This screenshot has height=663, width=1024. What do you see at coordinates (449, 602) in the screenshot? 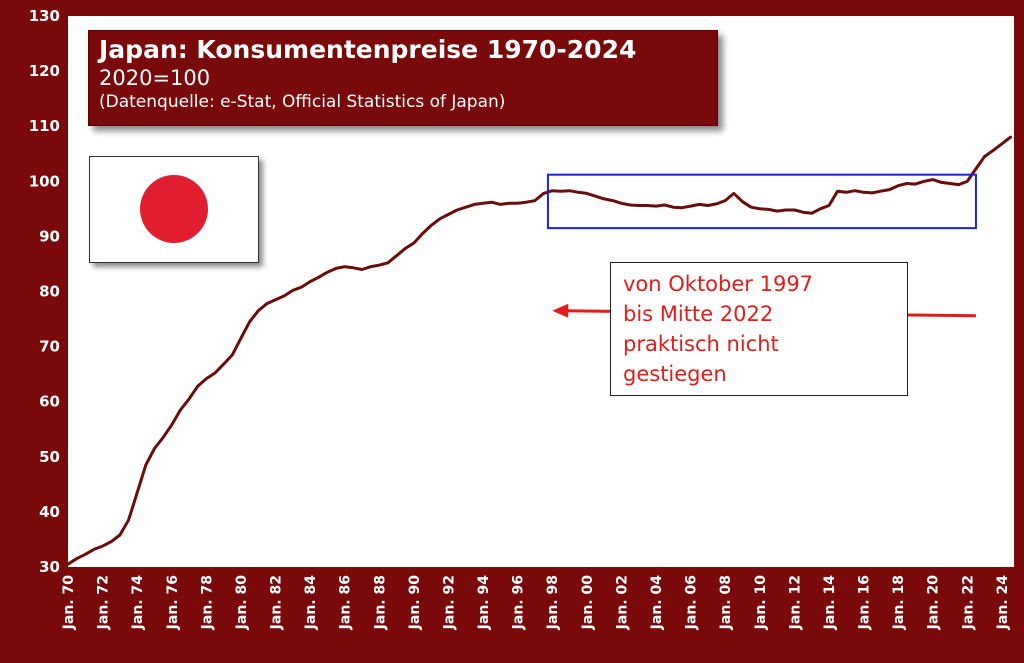
I see `x-tick-label: Jan. 92` at bounding box center [449, 602].